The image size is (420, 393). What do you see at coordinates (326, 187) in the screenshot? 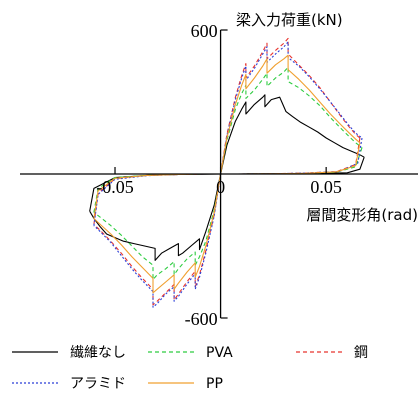
I see `x-tick-label: 0.05` at bounding box center [326, 187].